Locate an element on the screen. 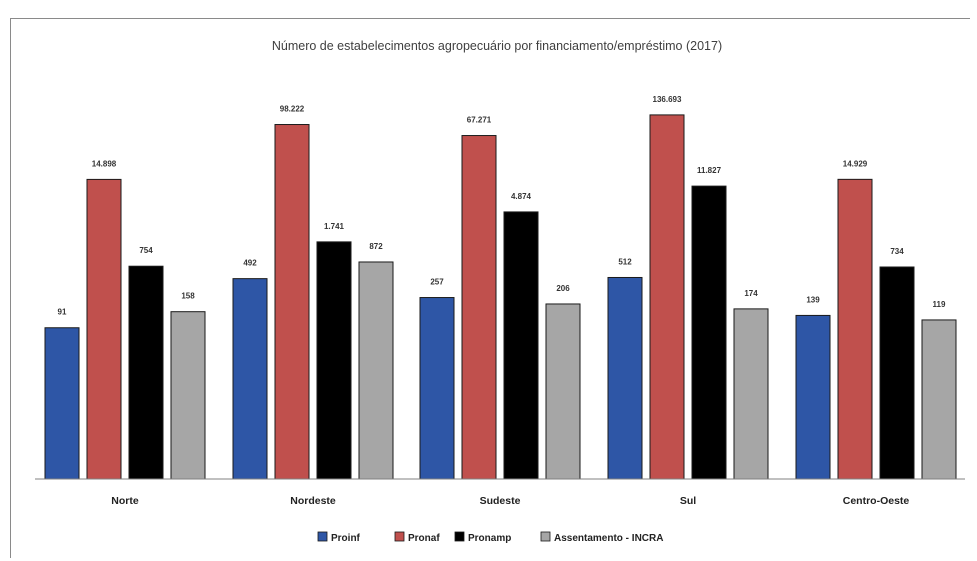 This screenshot has height=561, width=977. bar-sul-pronaf is located at coordinates (667, 297).